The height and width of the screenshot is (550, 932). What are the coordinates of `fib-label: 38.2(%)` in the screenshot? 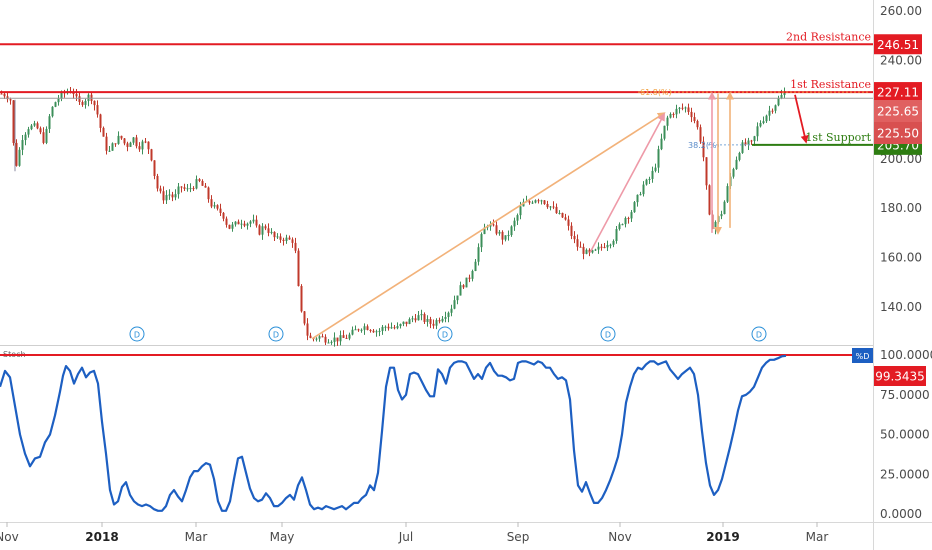 It's located at (704, 145).